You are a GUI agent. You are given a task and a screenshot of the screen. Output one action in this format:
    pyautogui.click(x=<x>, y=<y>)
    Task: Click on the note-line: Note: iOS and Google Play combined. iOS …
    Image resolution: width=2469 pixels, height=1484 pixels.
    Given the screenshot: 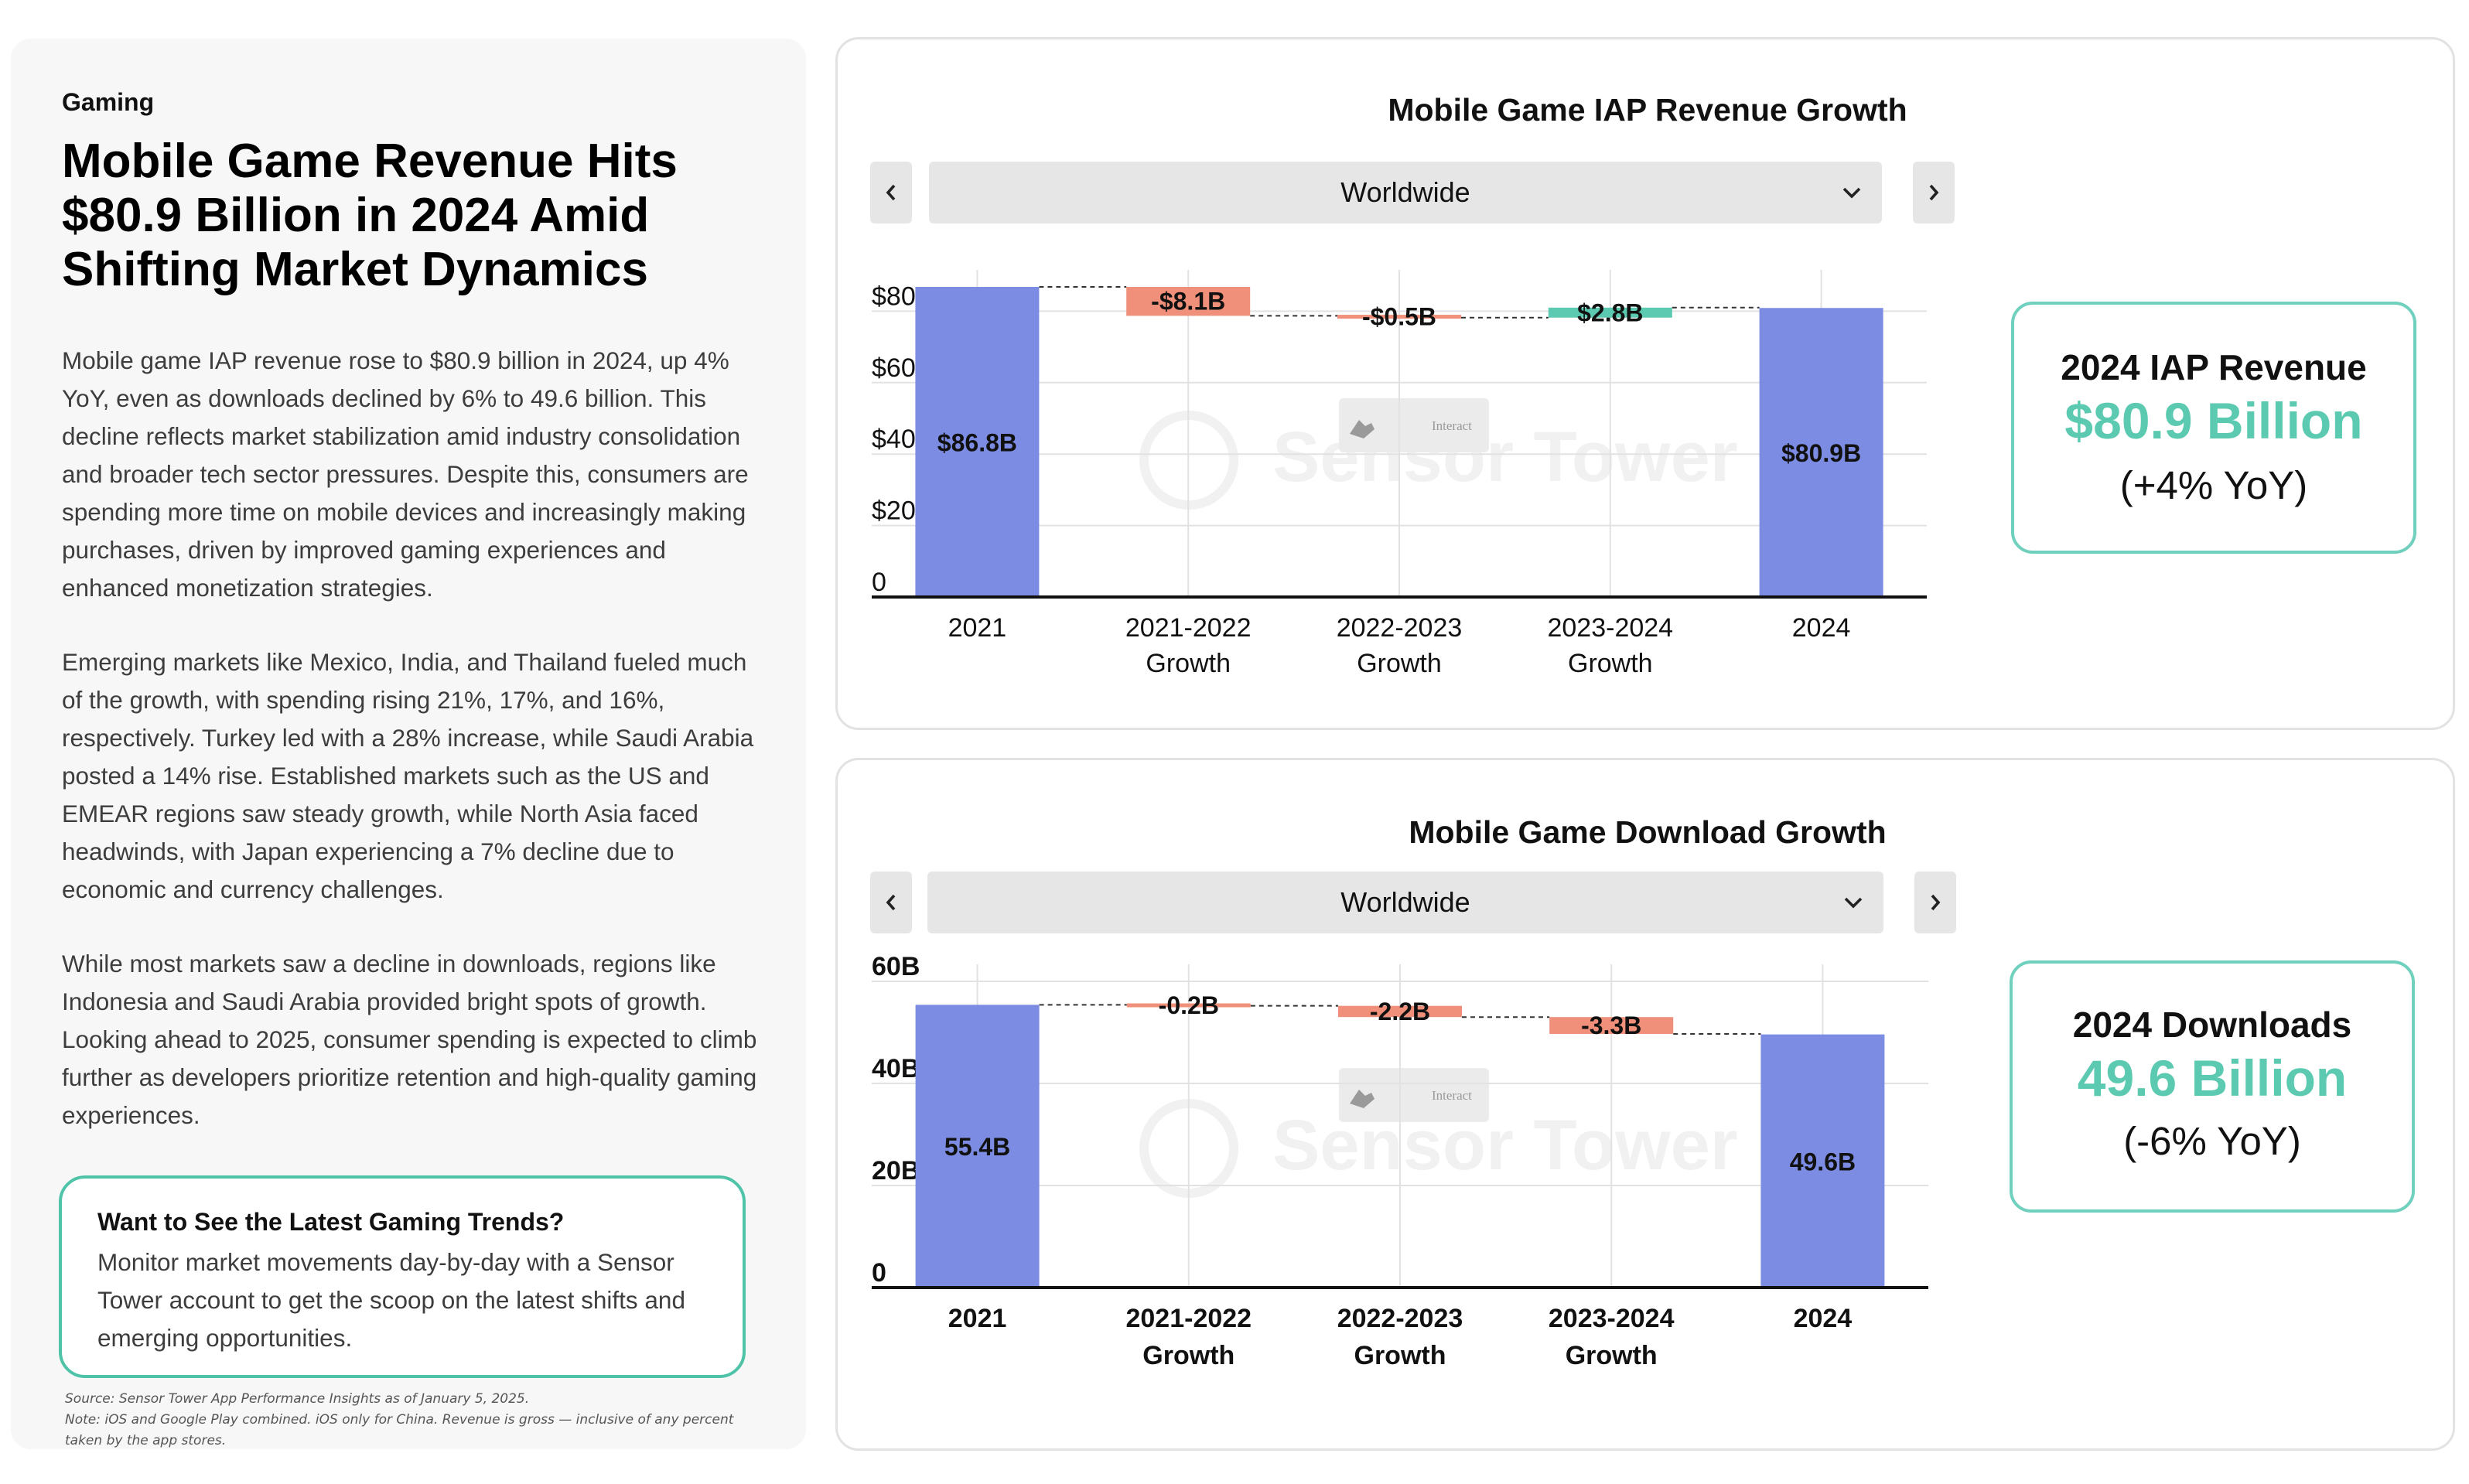 What is the action you would take?
    pyautogui.click(x=400, y=1430)
    